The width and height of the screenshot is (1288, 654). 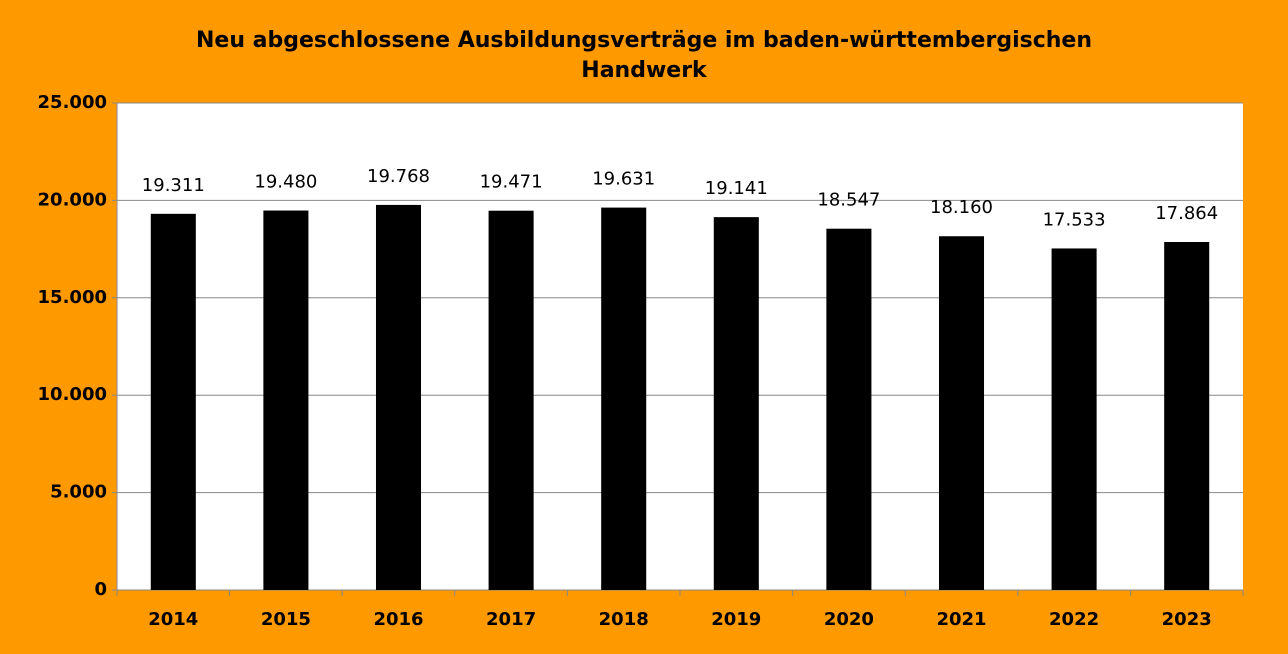 I want to click on x-tick-label: 2023, so click(x=1187, y=619).